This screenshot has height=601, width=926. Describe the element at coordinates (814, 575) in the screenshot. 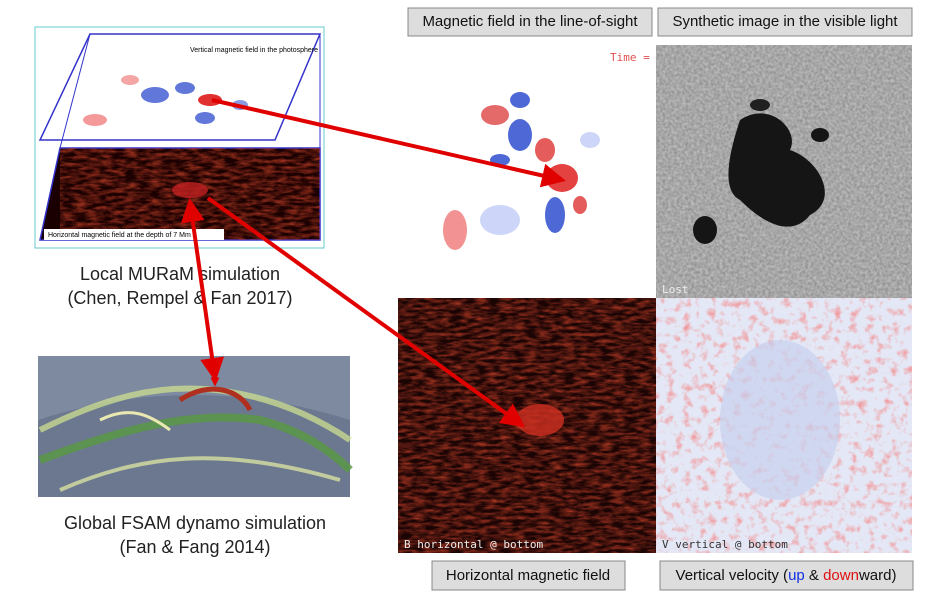

I see `title-part: &` at that location.